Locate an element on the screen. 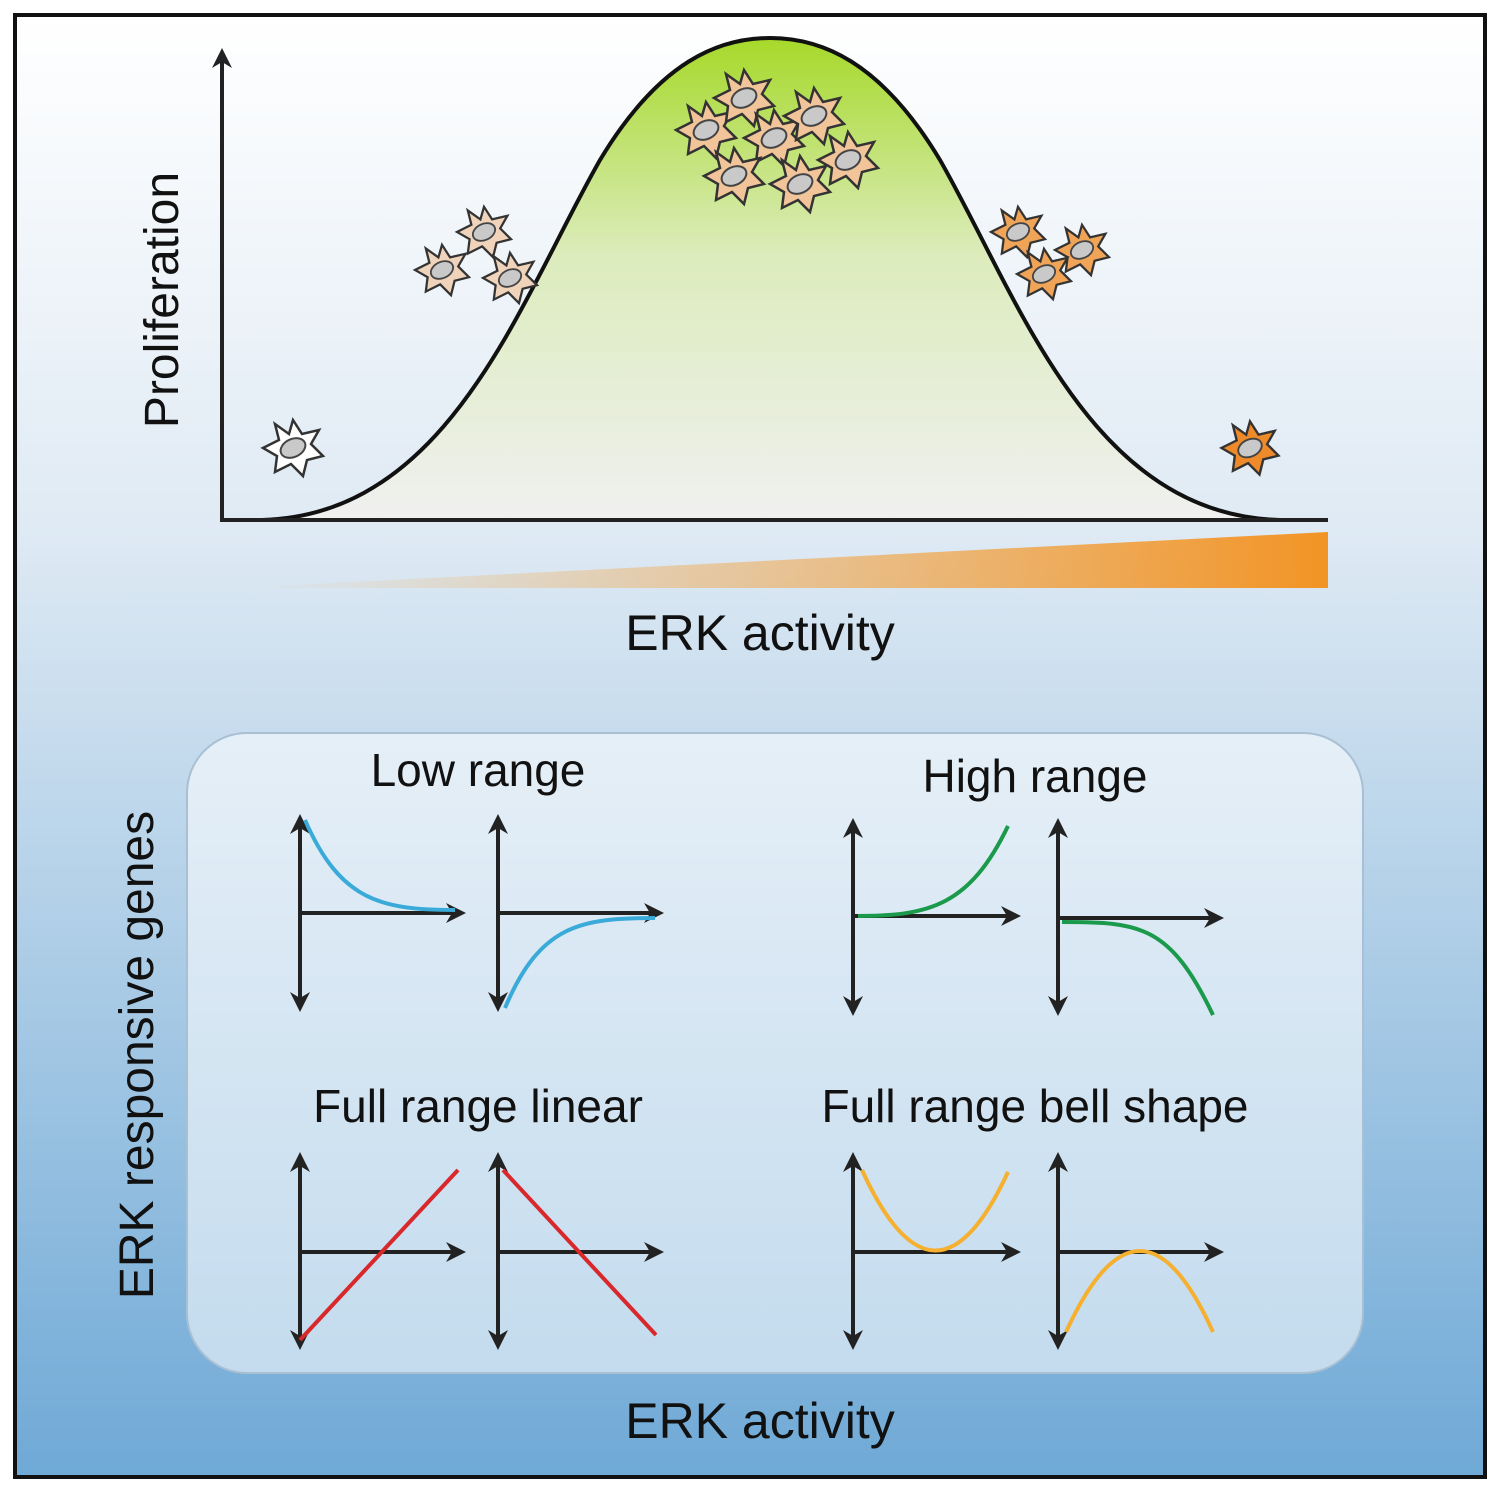 The width and height of the screenshot is (1500, 1494). erk-gradient is located at coordinates (781, 560).